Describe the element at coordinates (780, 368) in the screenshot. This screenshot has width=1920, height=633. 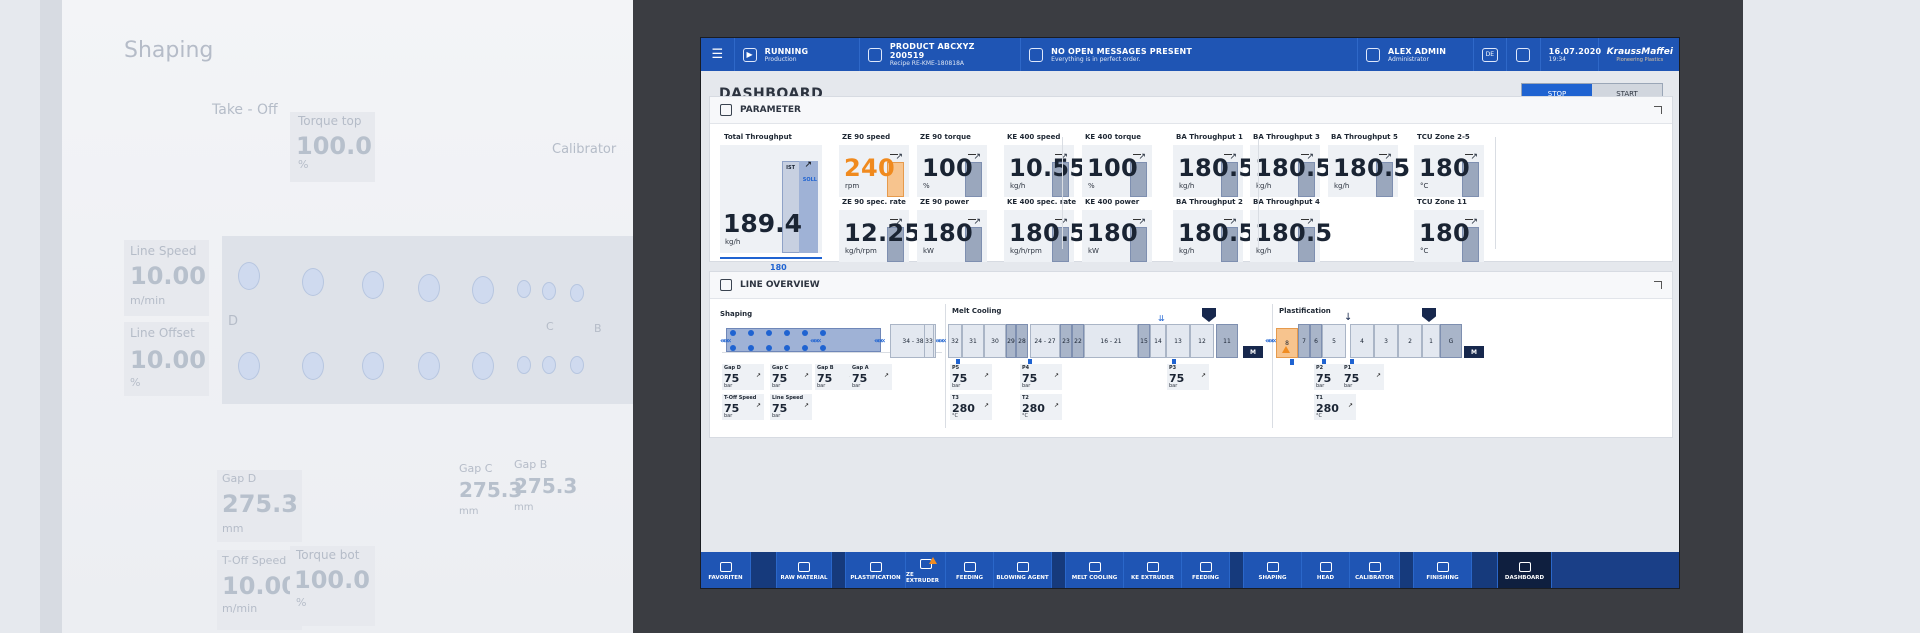
I see `sensor-label: Gap C` at that location.